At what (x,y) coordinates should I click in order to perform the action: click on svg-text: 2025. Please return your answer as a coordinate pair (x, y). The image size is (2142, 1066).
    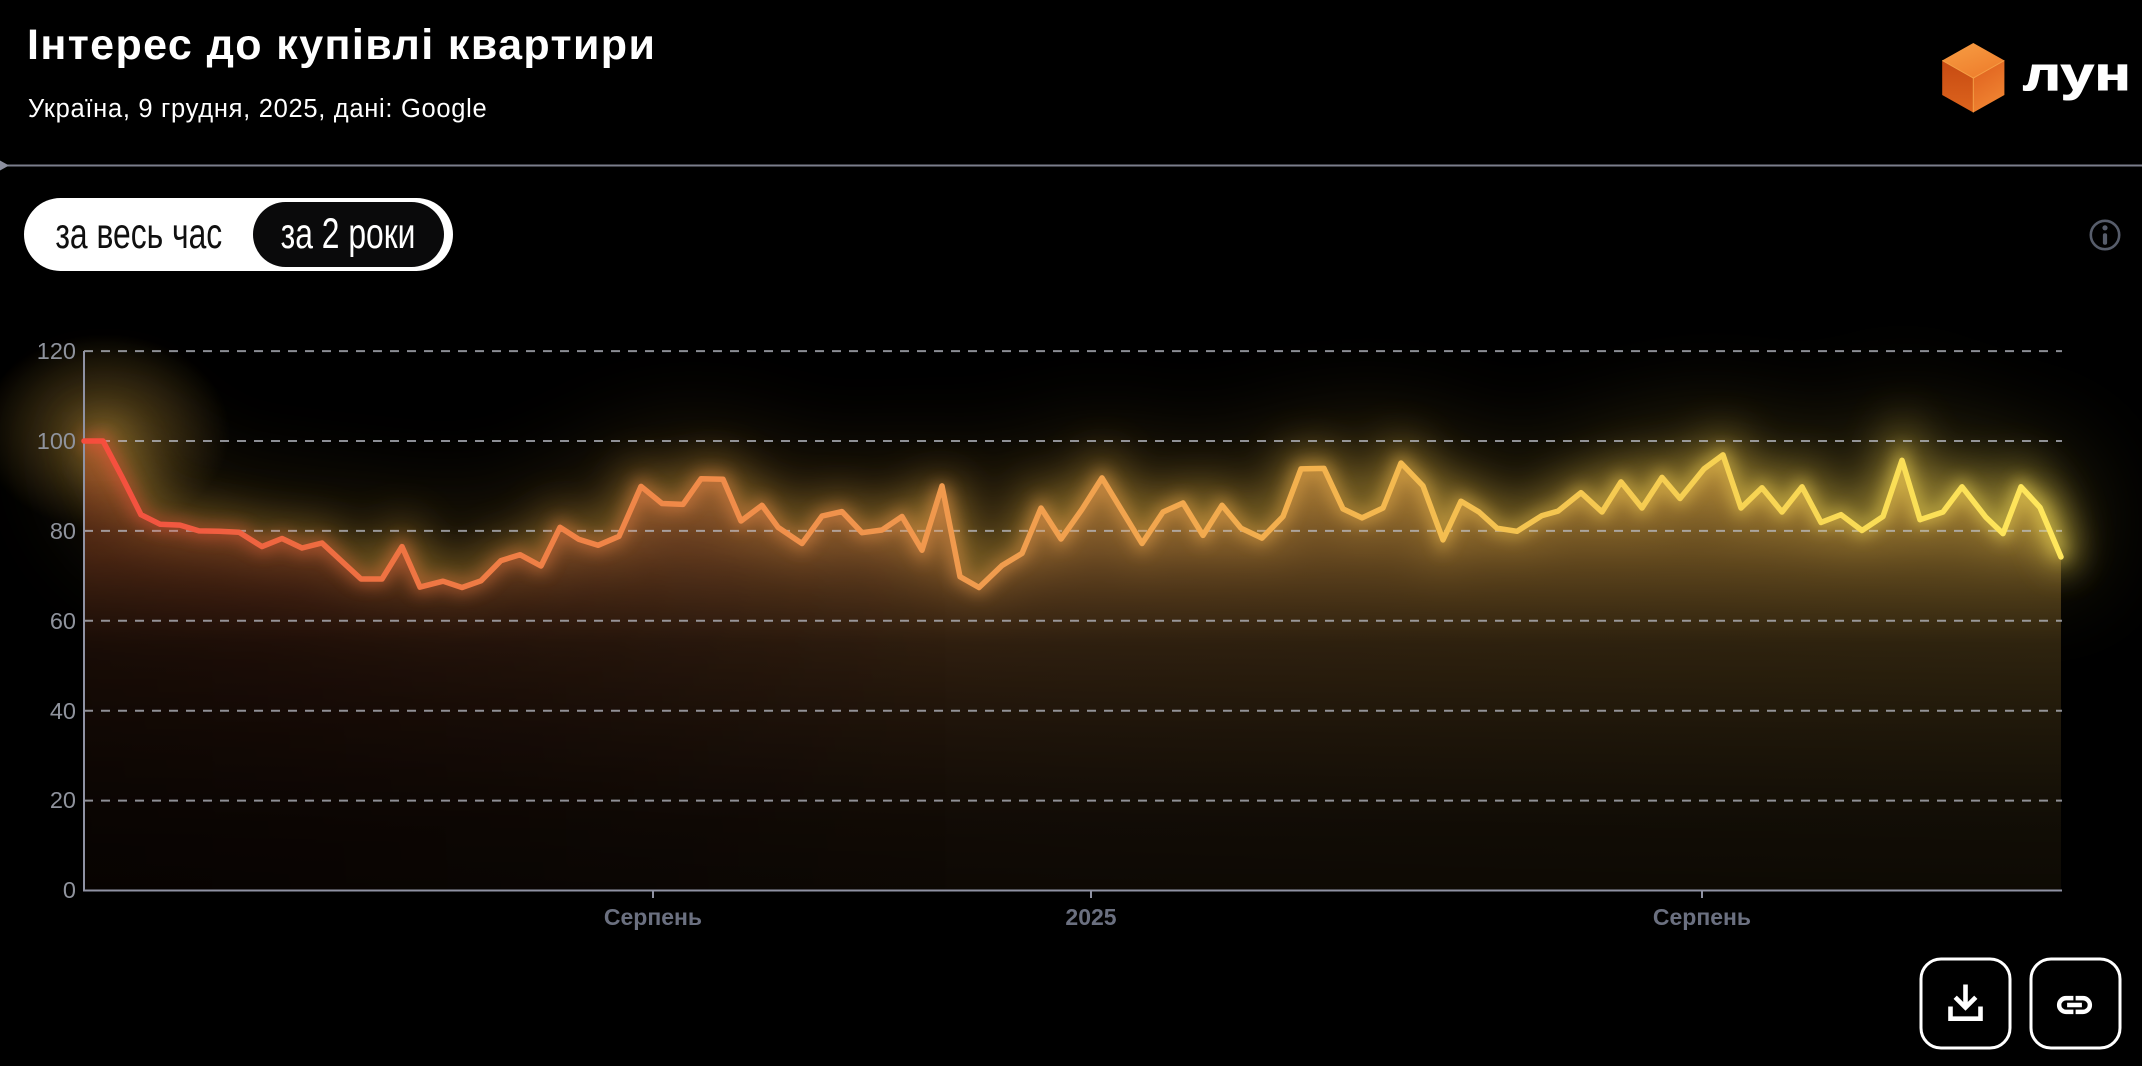
    Looking at the image, I should click on (1090, 917).